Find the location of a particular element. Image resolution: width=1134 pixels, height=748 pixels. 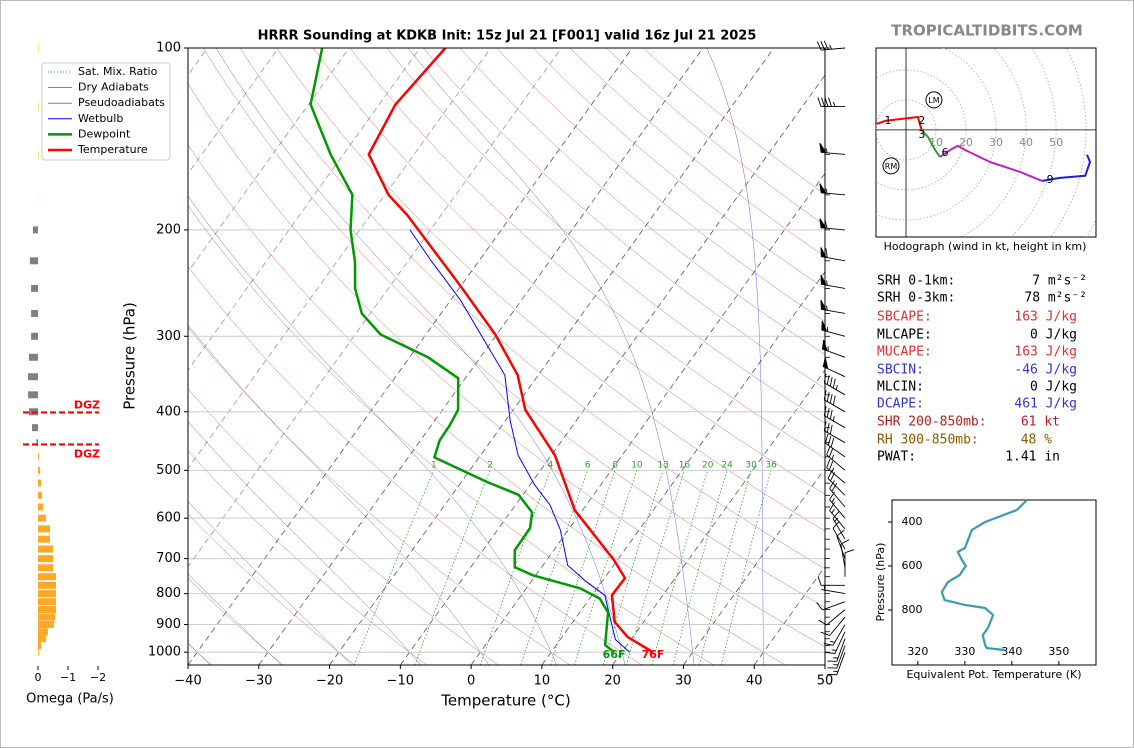

y-tick-label: 200 is located at coordinates (168, 229).